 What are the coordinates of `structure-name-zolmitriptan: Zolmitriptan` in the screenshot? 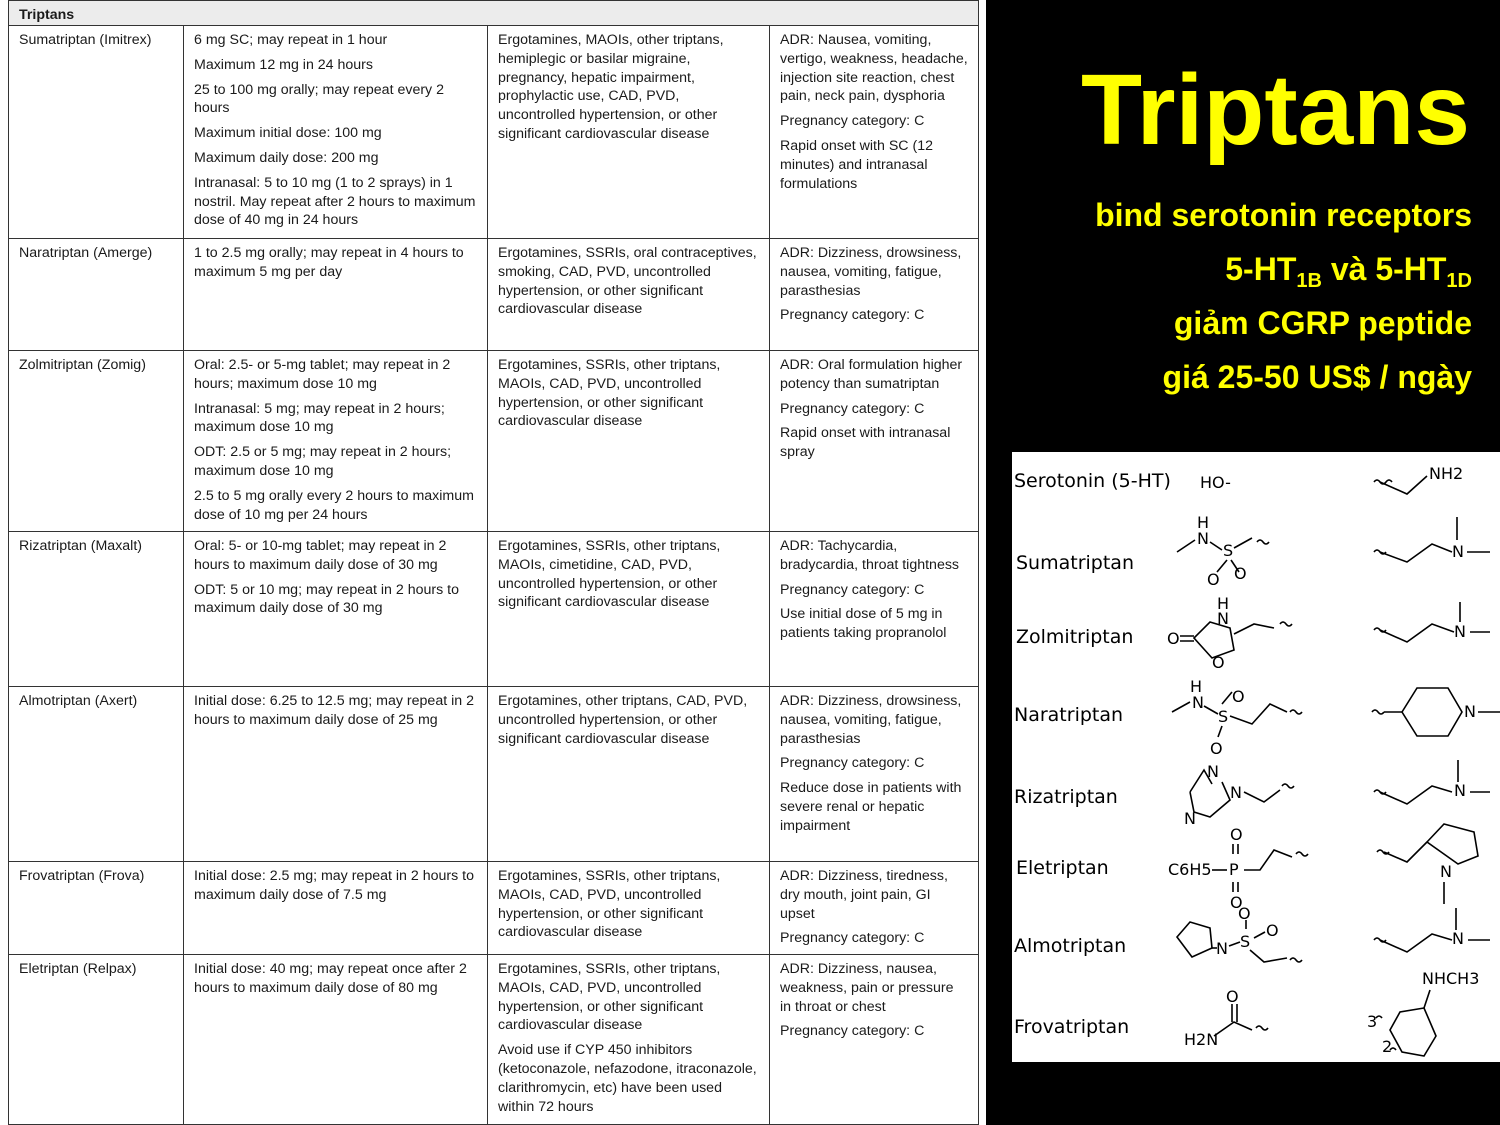 It's located at (1075, 637).